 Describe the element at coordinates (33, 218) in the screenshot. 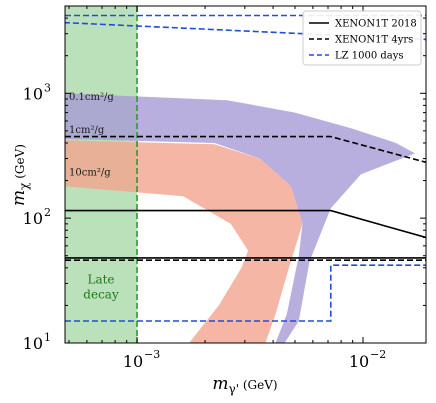

I see `y-tick-label-1: 10` at that location.